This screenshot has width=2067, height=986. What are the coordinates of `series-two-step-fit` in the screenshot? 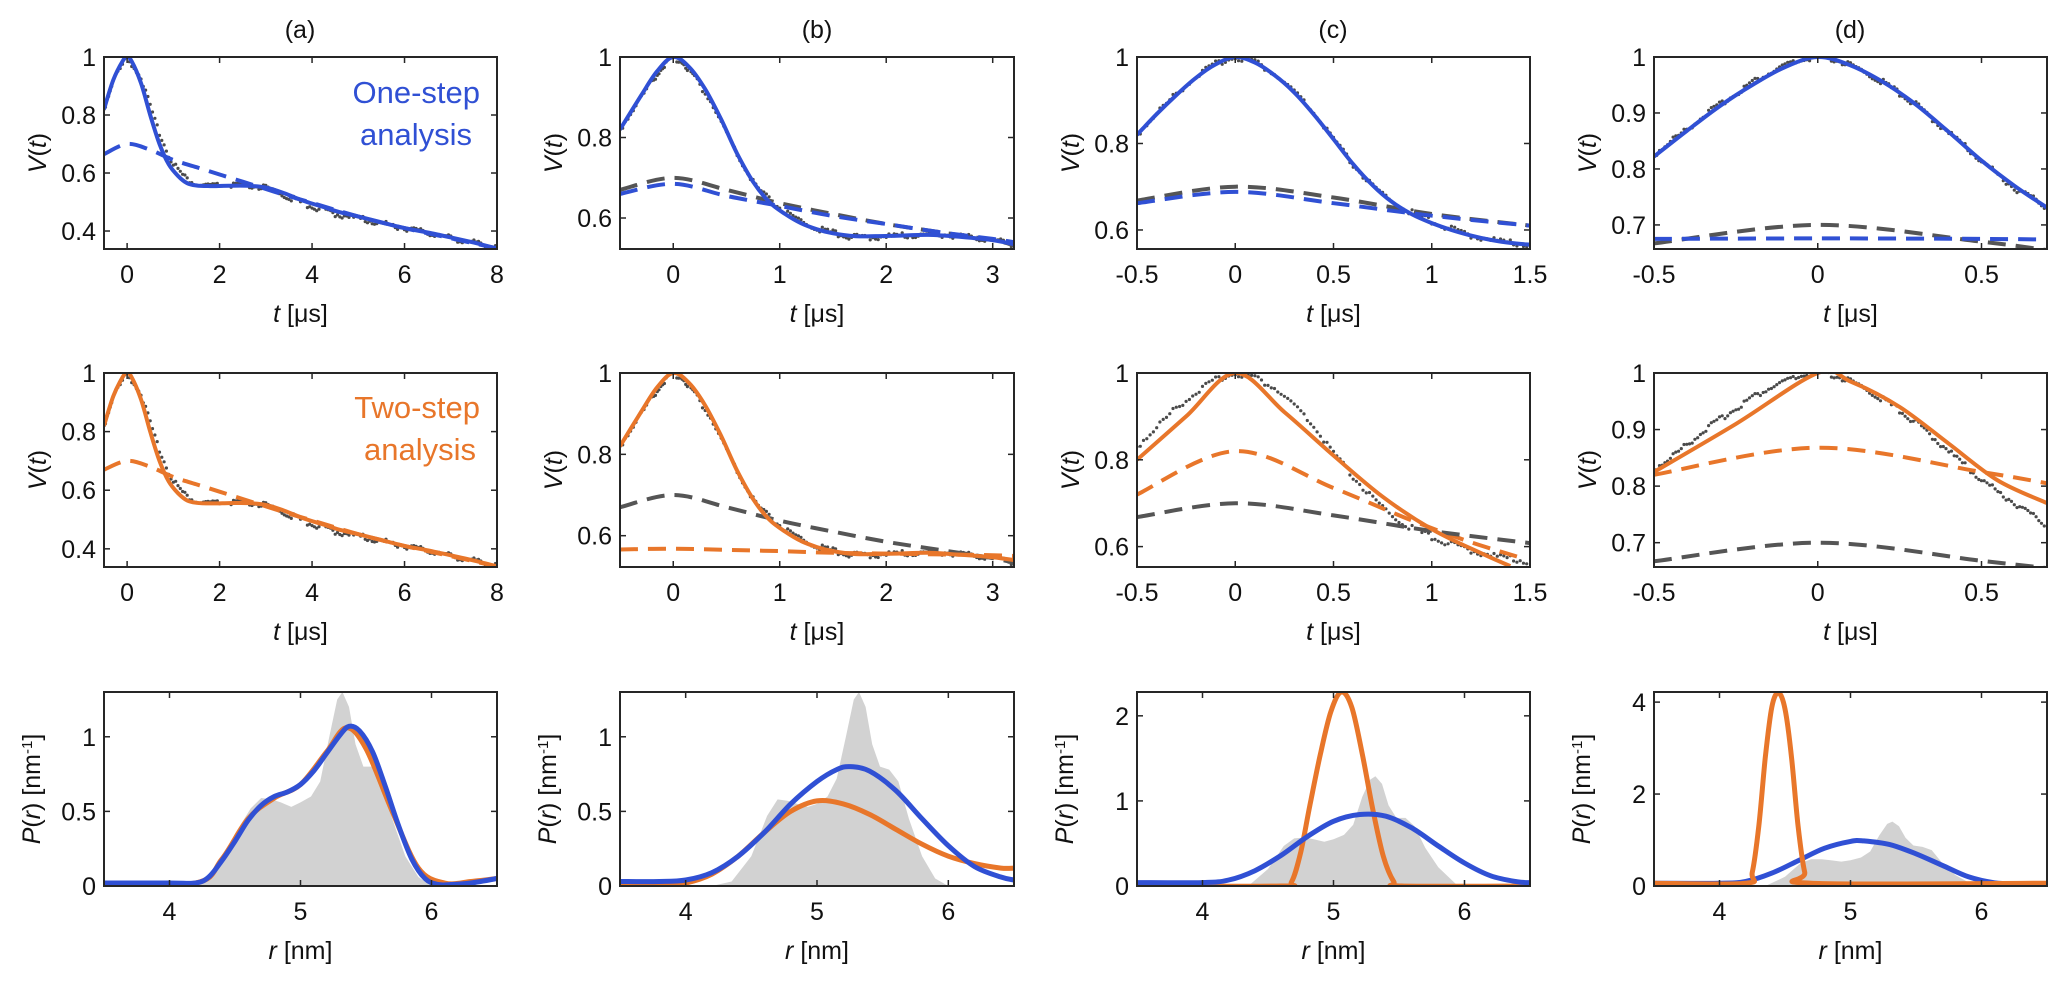 It's located at (300, 470).